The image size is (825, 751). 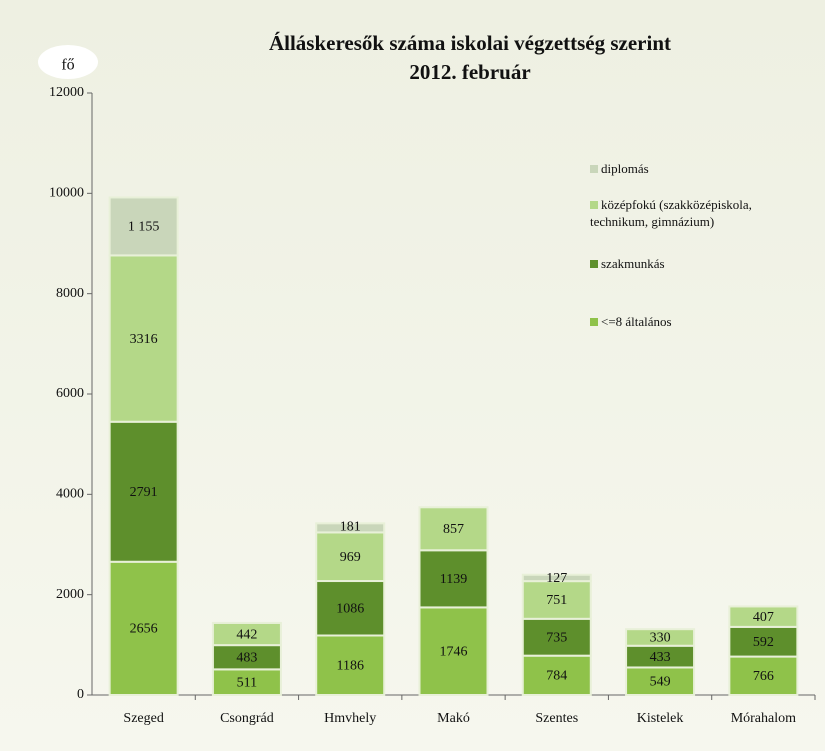 What do you see at coordinates (690, 321) in the screenshot?
I see `legend-item: <=8 általános` at bounding box center [690, 321].